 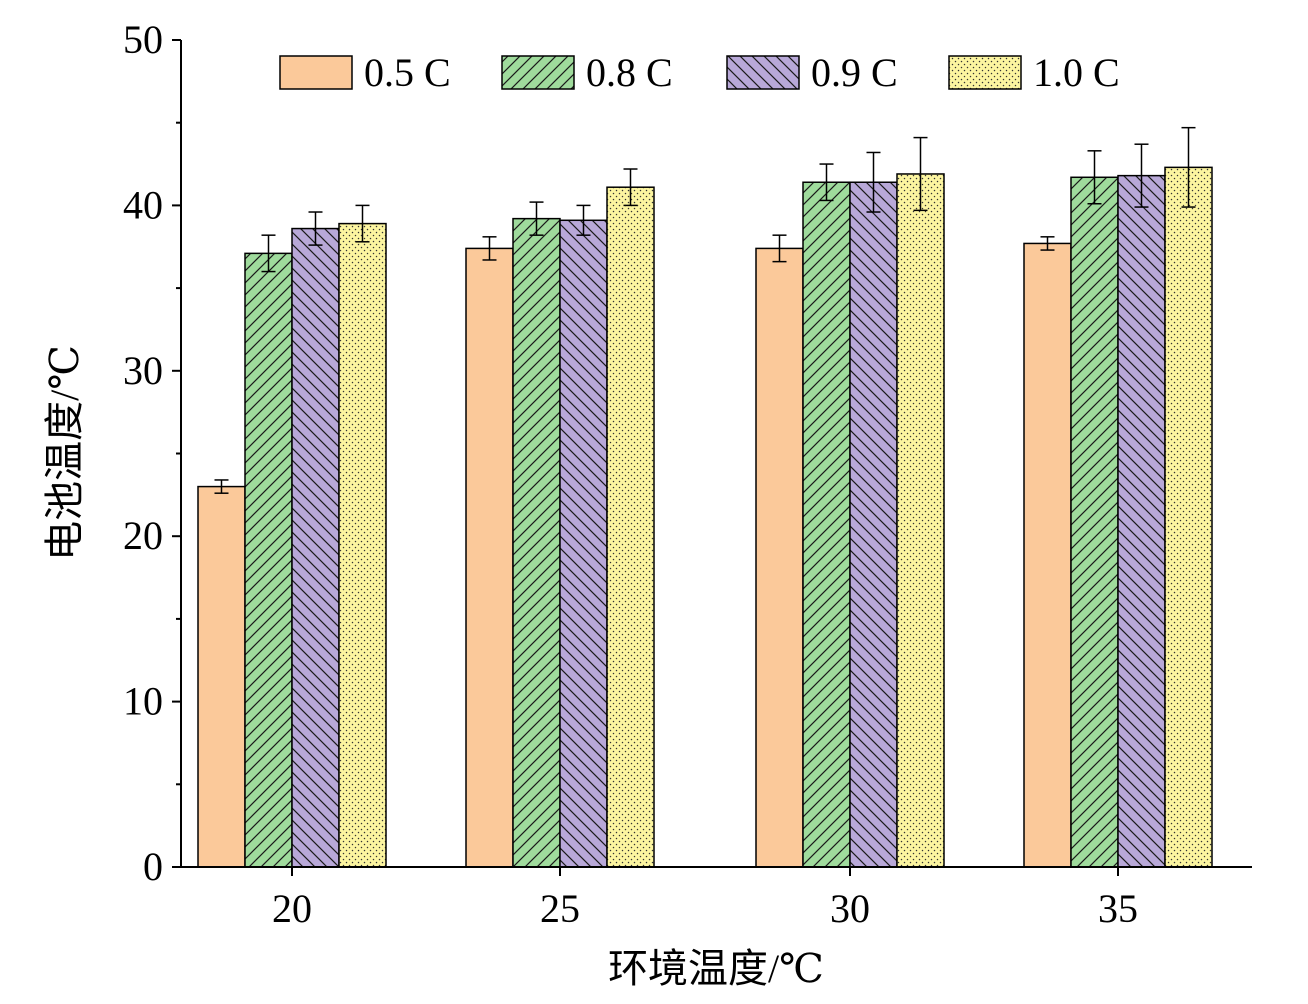 I want to click on y-axis-title: 电池温度/℃, so click(x=64, y=453).